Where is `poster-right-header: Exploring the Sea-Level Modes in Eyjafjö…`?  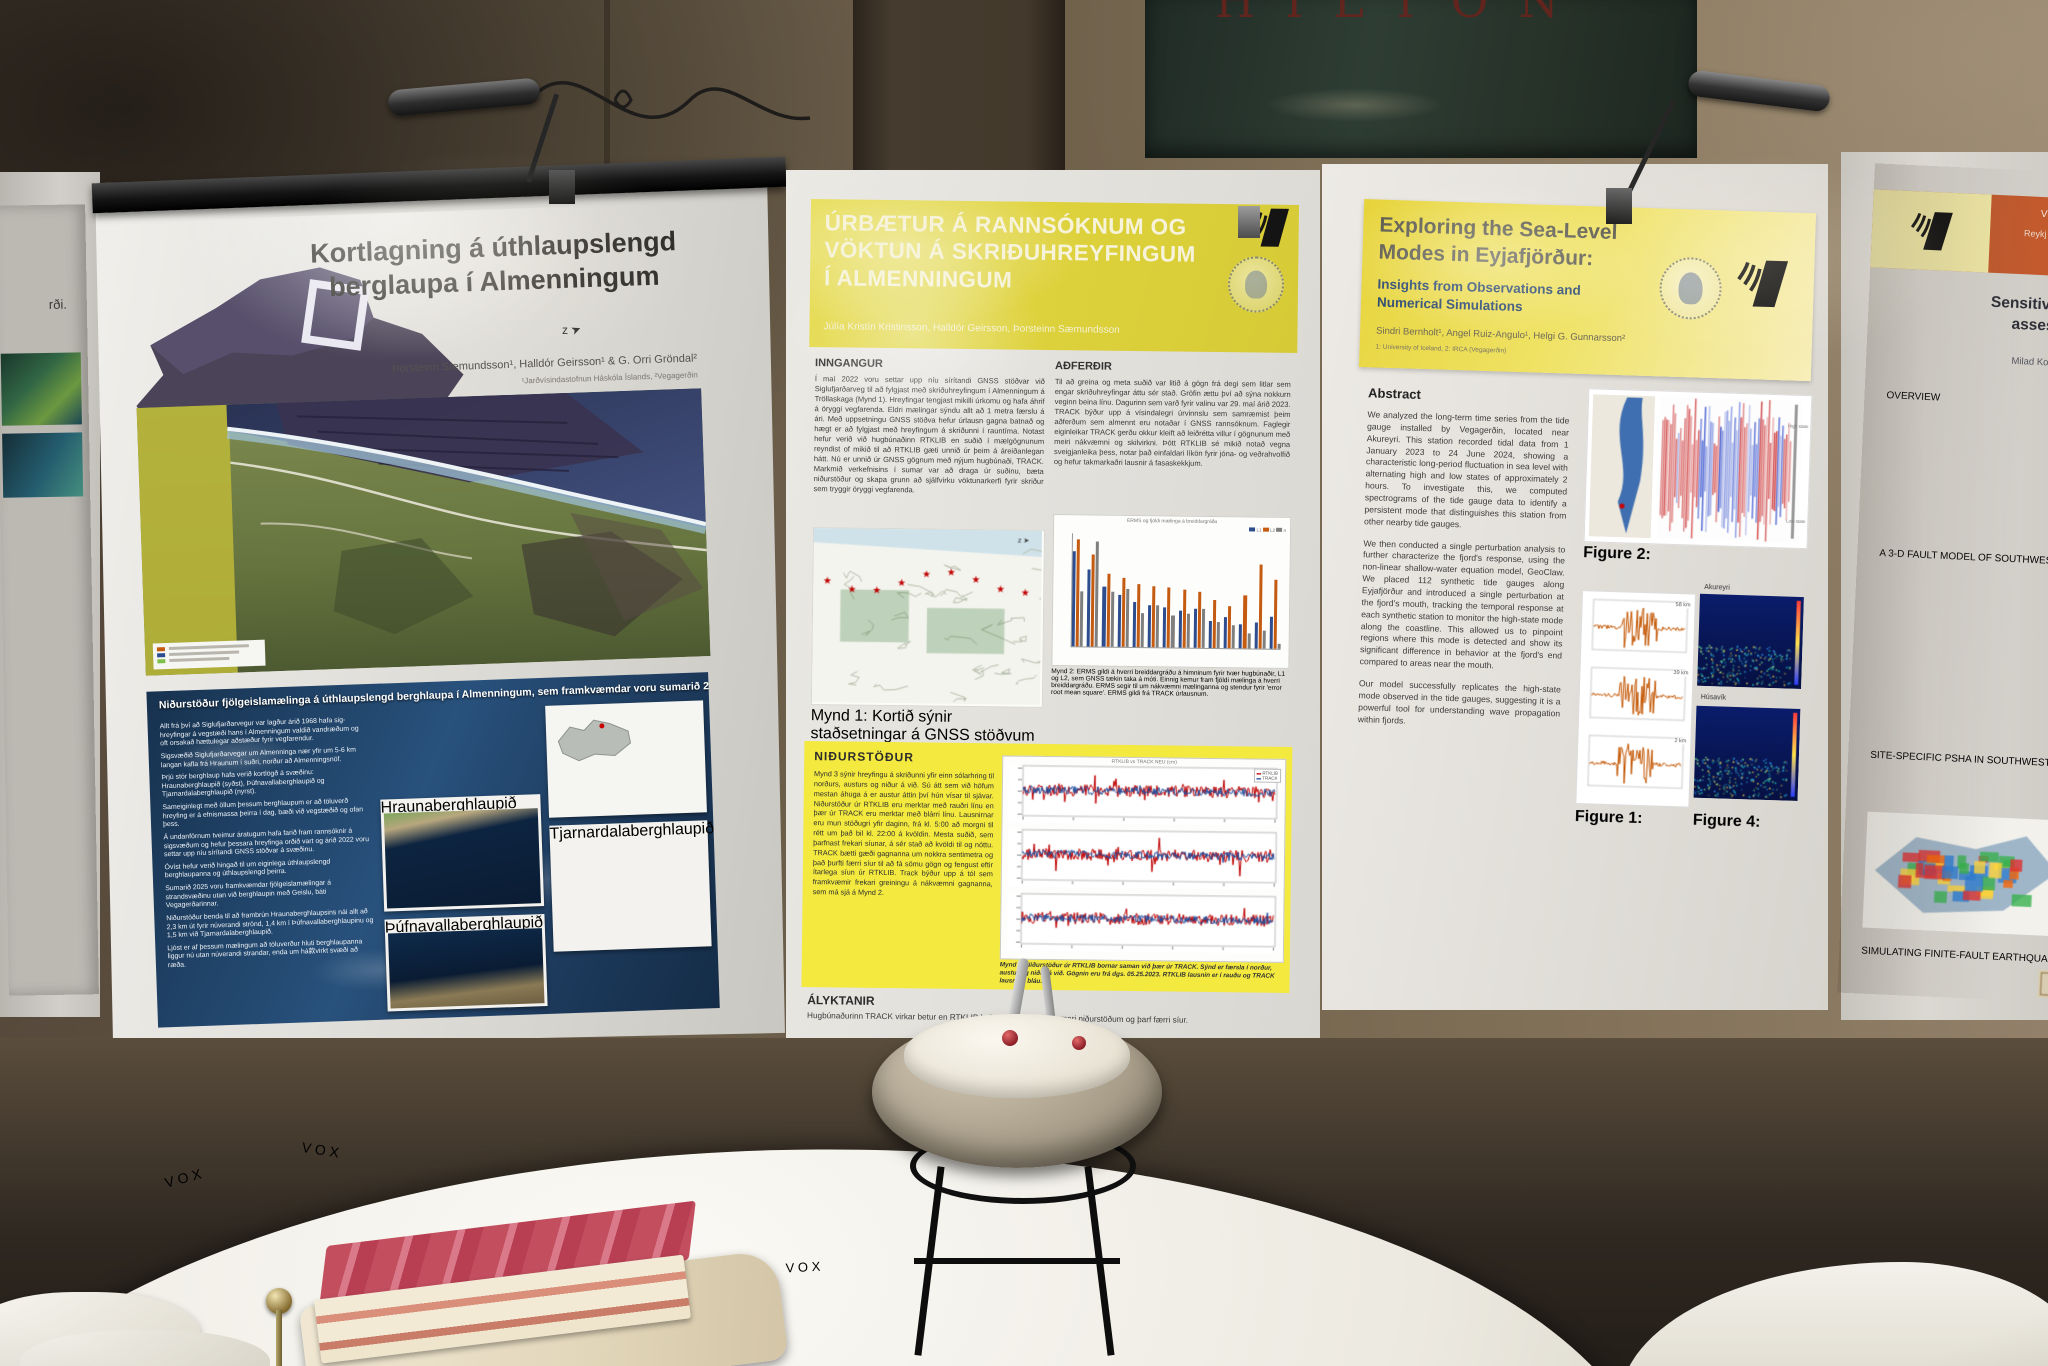 poster-right-header: Exploring the Sea-Level Modes in Eyjafjö… is located at coordinates (1587, 290).